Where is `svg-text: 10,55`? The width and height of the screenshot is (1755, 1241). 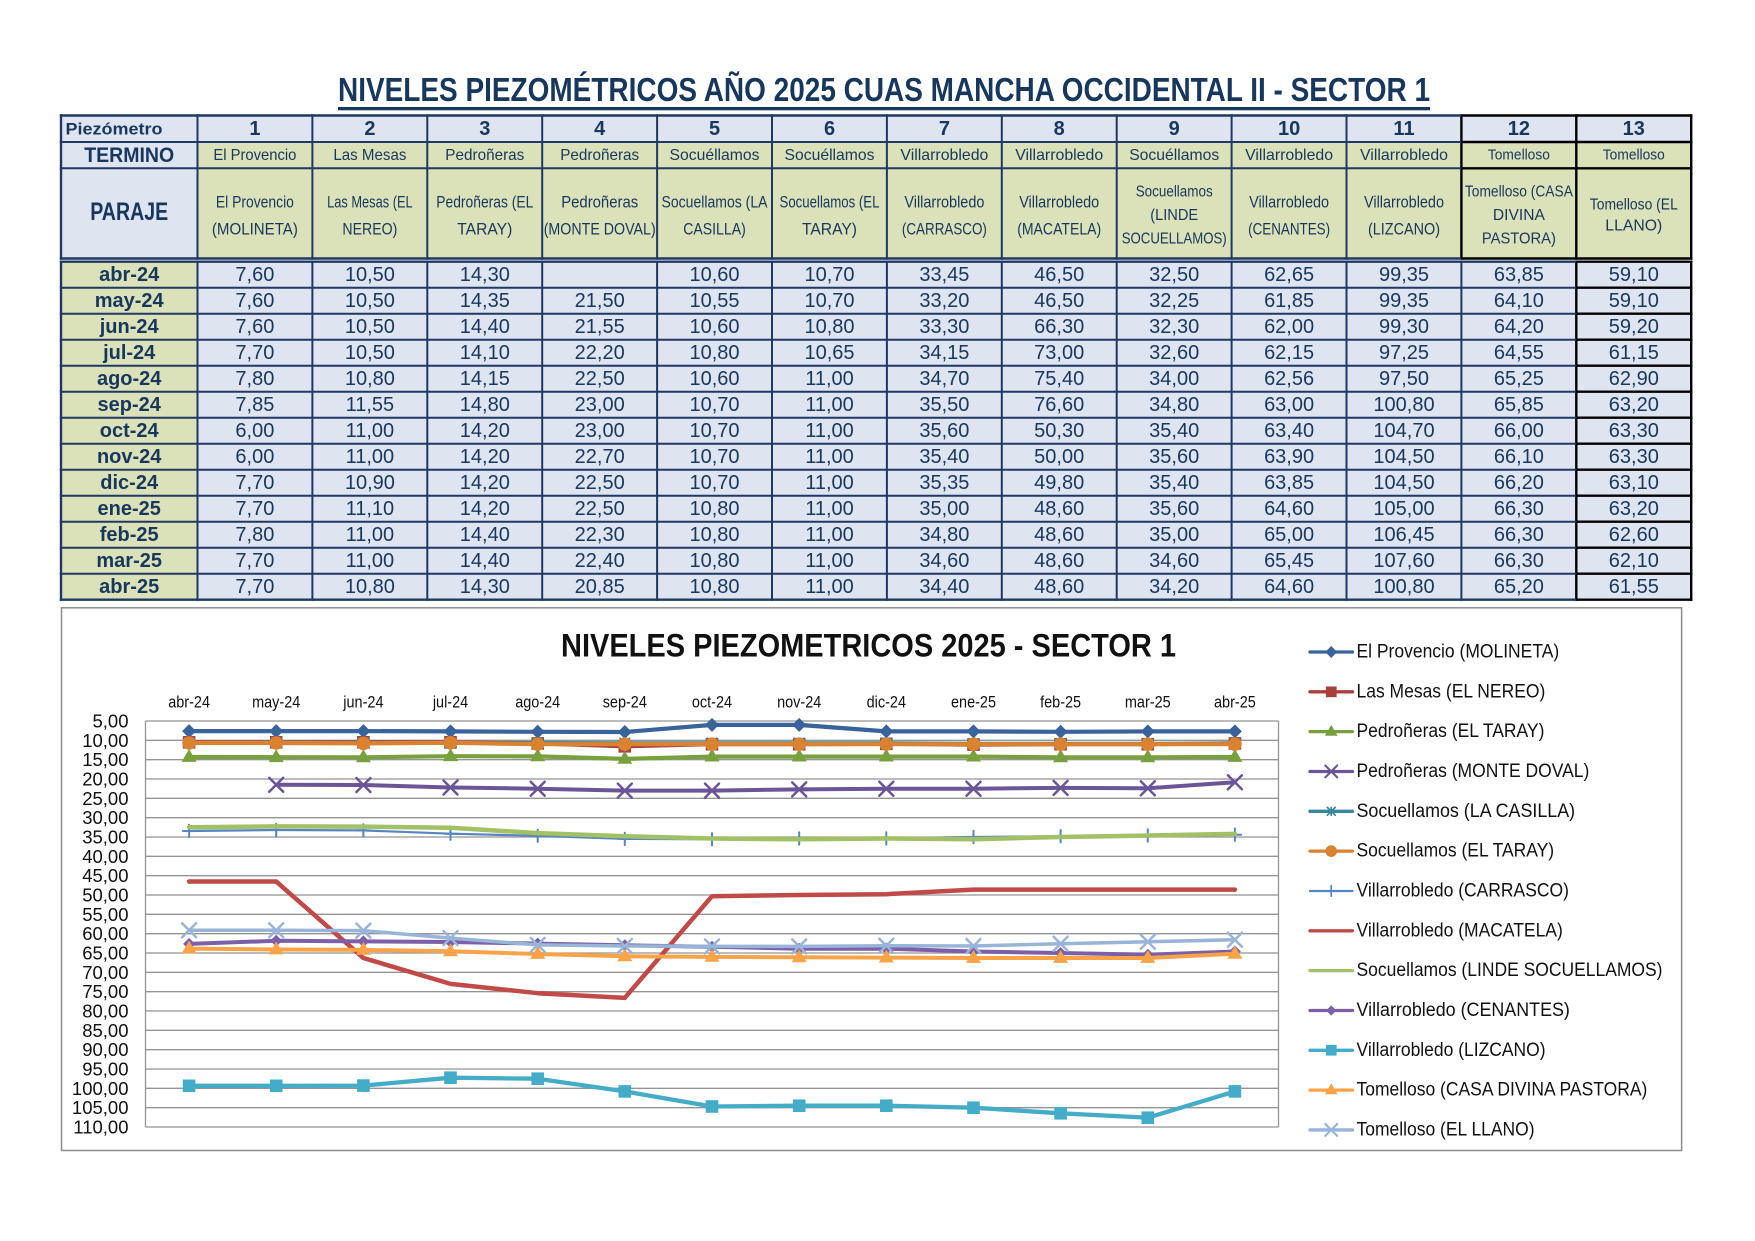
svg-text: 10,55 is located at coordinates (714, 301).